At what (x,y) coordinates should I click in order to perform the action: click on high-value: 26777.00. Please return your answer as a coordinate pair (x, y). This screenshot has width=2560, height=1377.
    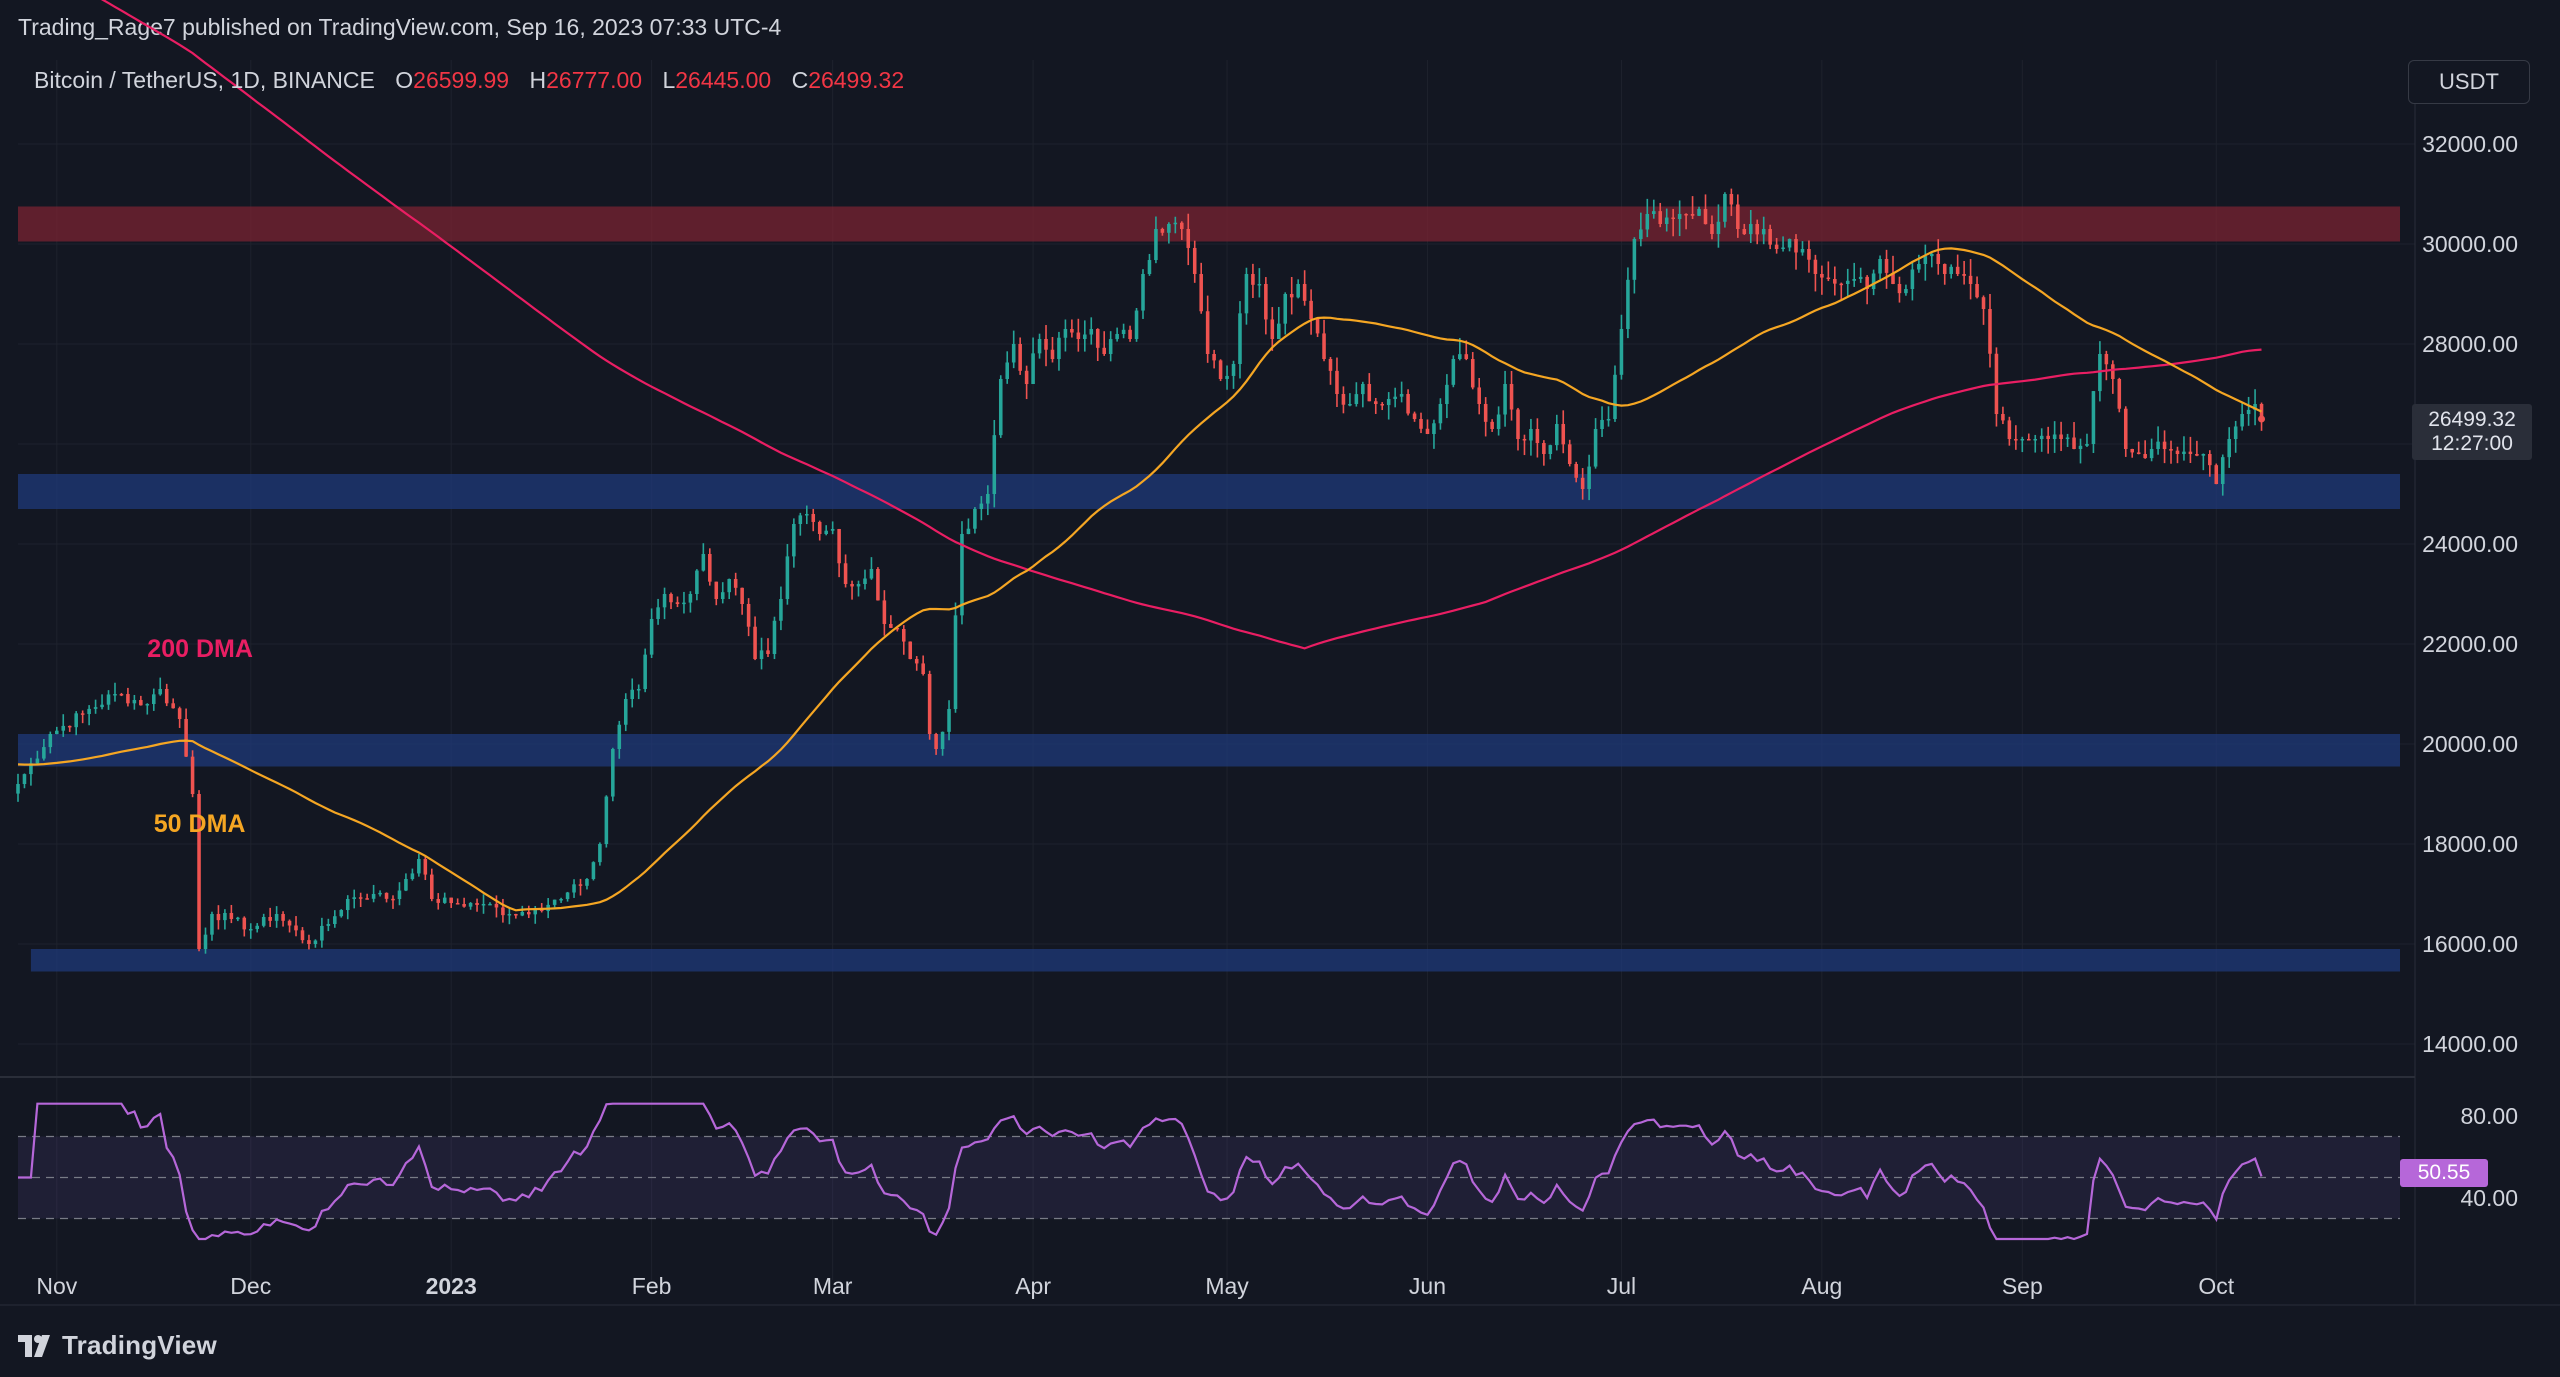
    Looking at the image, I should click on (594, 80).